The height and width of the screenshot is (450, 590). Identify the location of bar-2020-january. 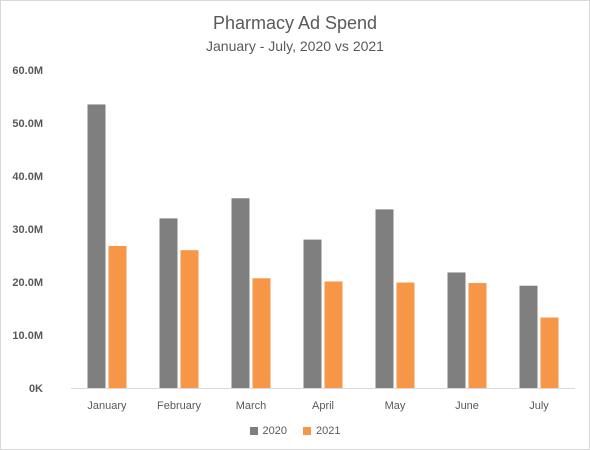
(96, 246).